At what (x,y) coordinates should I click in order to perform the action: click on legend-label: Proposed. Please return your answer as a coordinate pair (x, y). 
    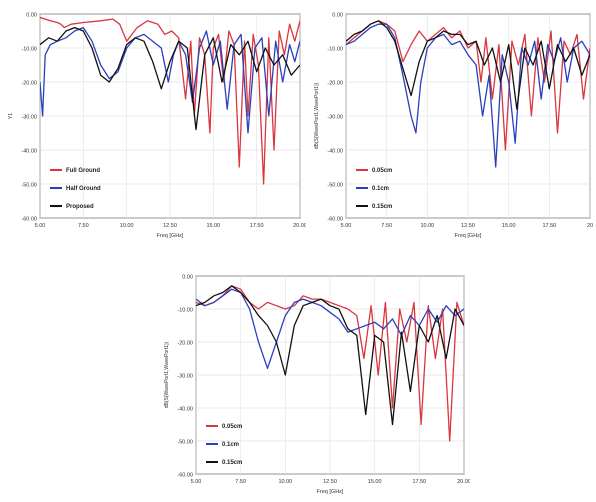
    Looking at the image, I should click on (80, 207).